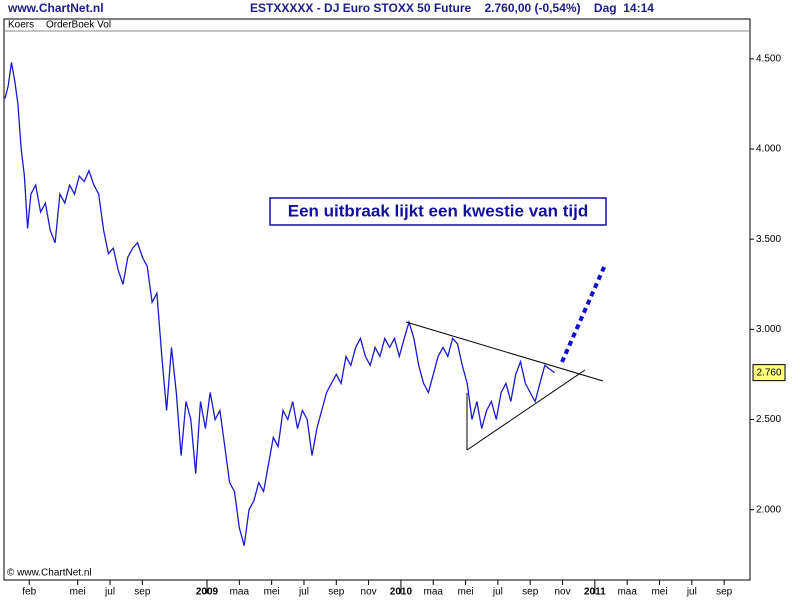 Image resolution: width=800 pixels, height=600 pixels. Describe the element at coordinates (768, 509) in the screenshot. I see `y-tick-label: 2.000` at that location.